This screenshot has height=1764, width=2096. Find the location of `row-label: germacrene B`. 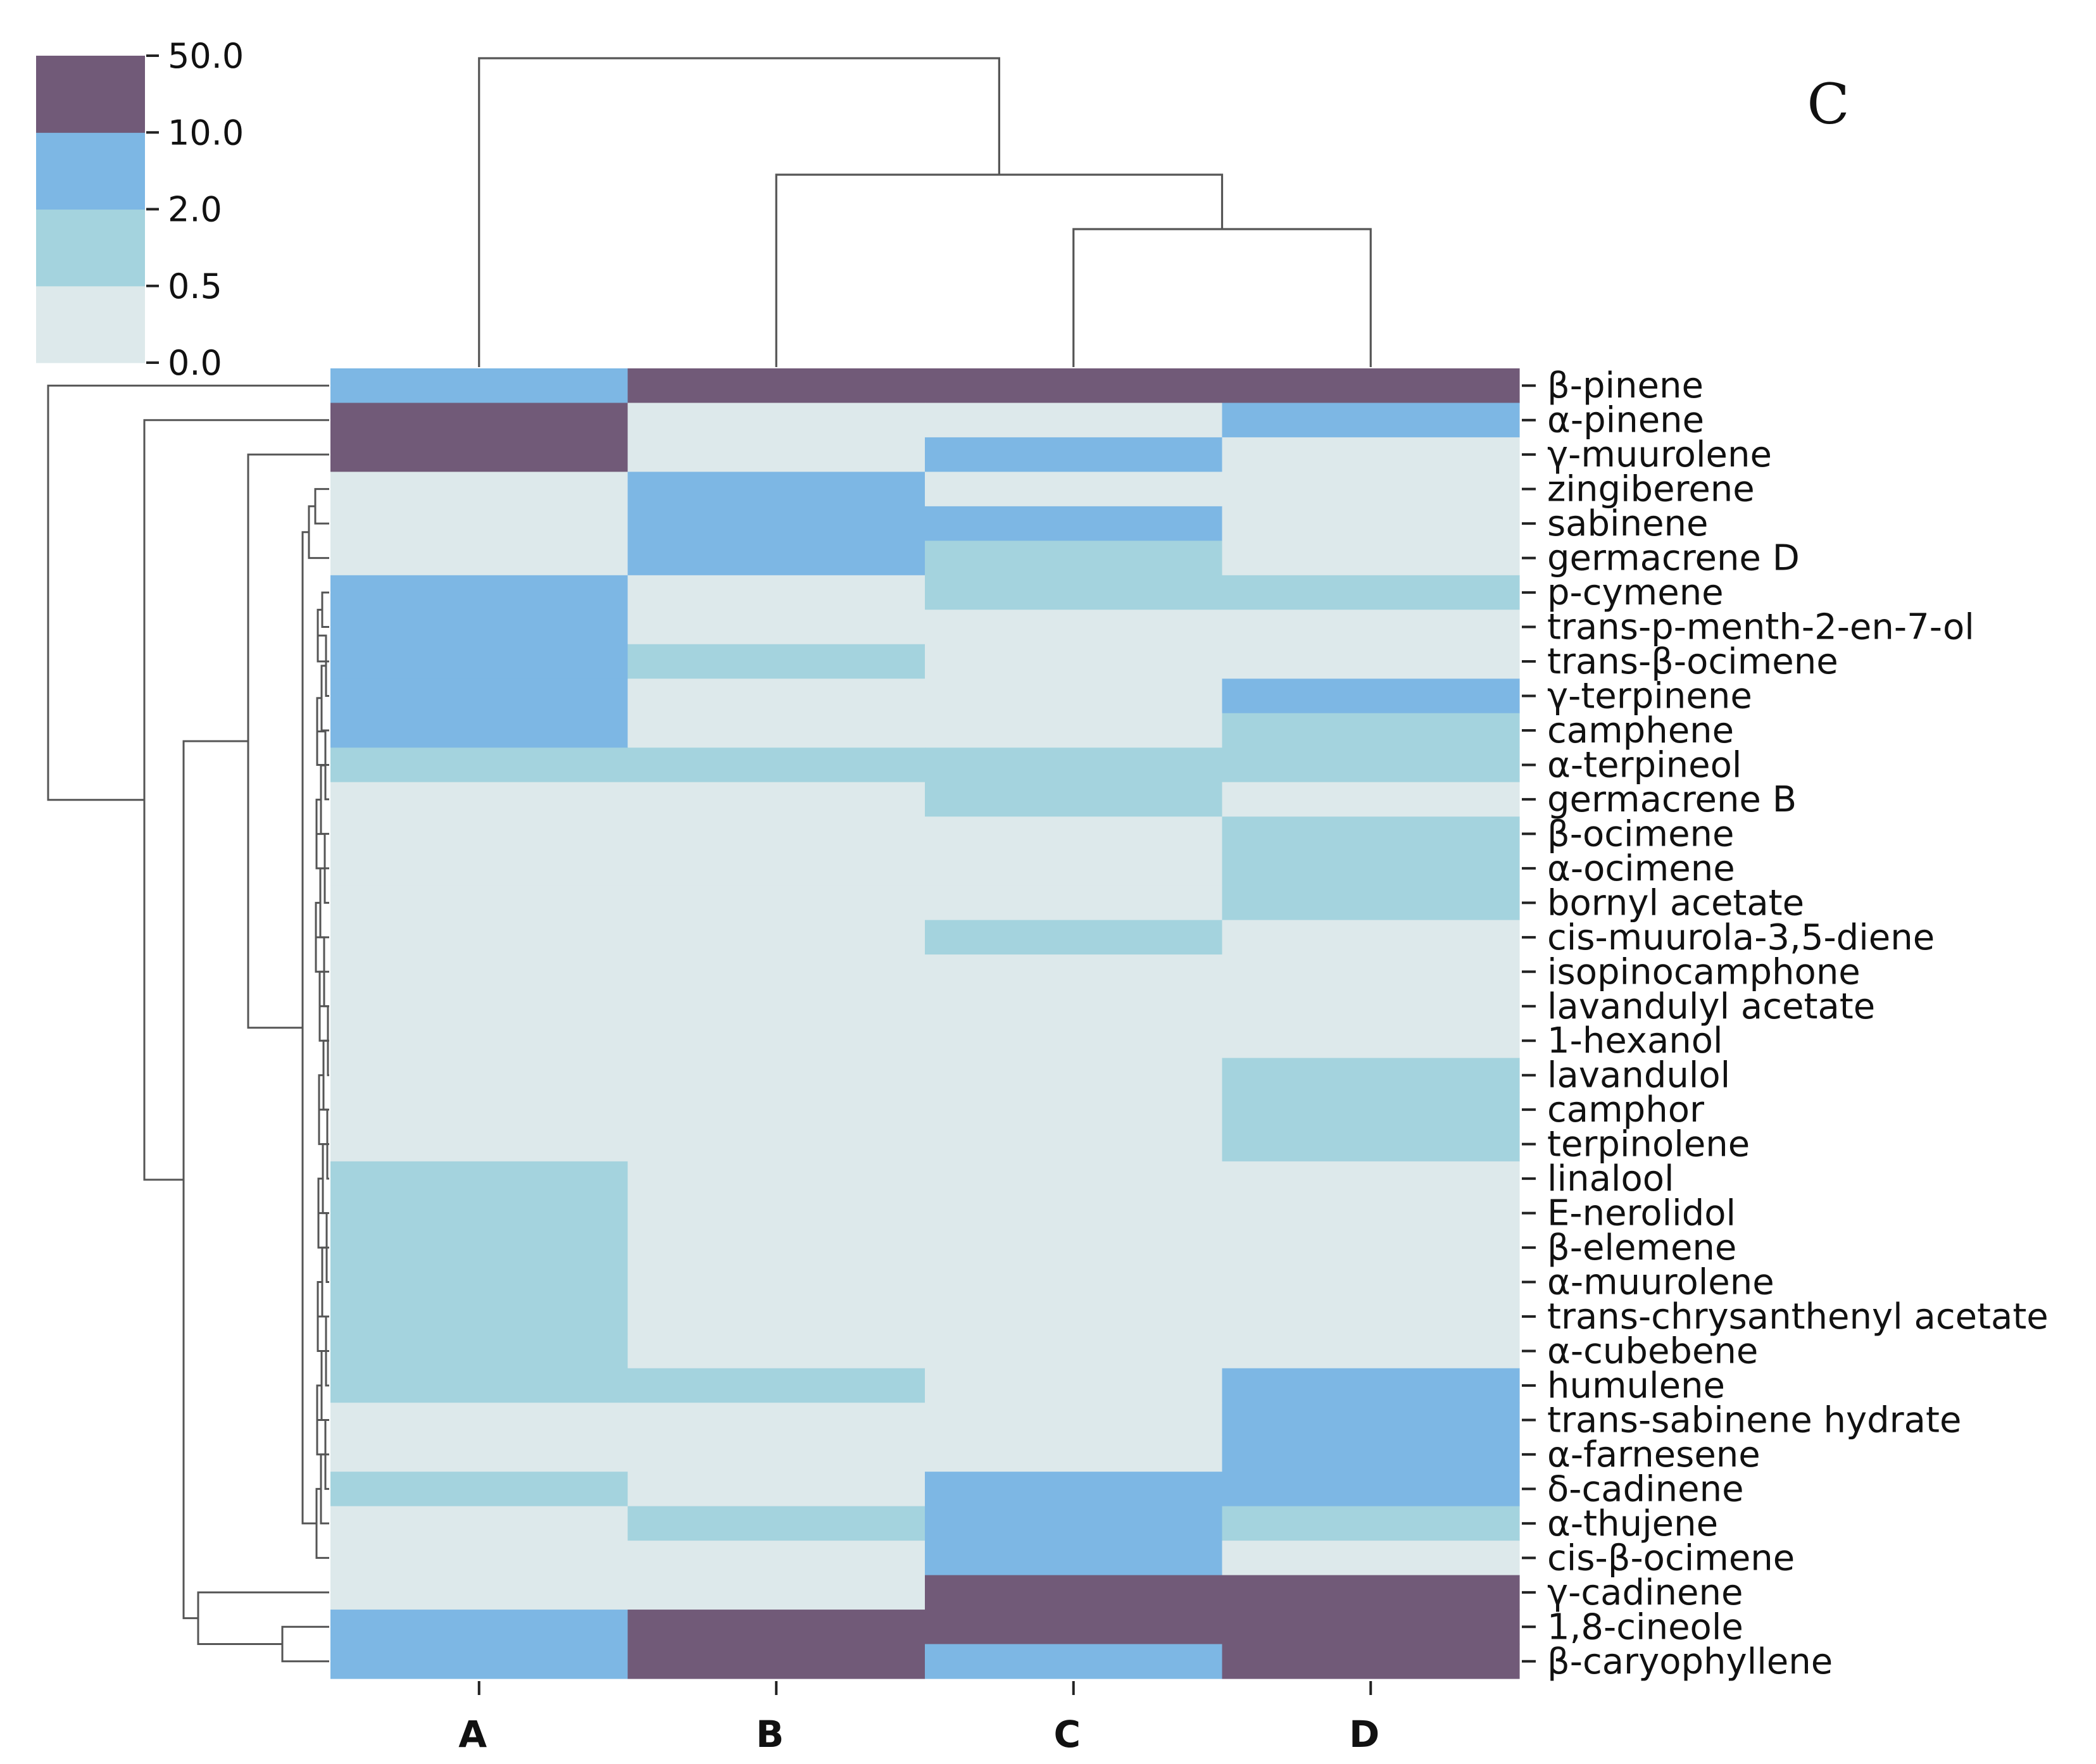

row-label: germacrene B is located at coordinates (1672, 799).